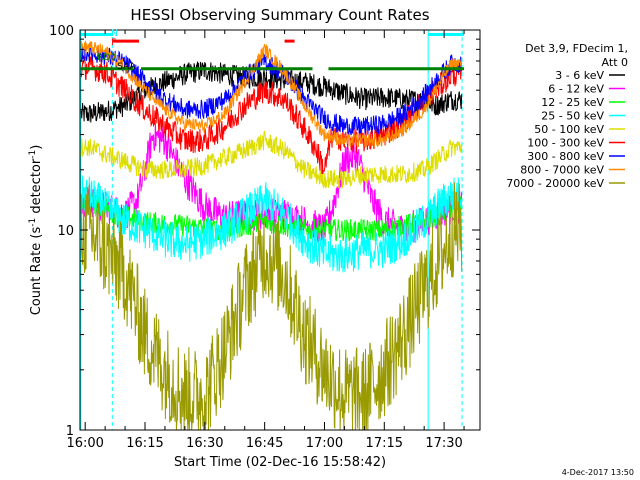 Image resolution: width=640 pixels, height=480 pixels. Describe the element at coordinates (384, 443) in the screenshot. I see `x-tick-label: 17:15` at that location.